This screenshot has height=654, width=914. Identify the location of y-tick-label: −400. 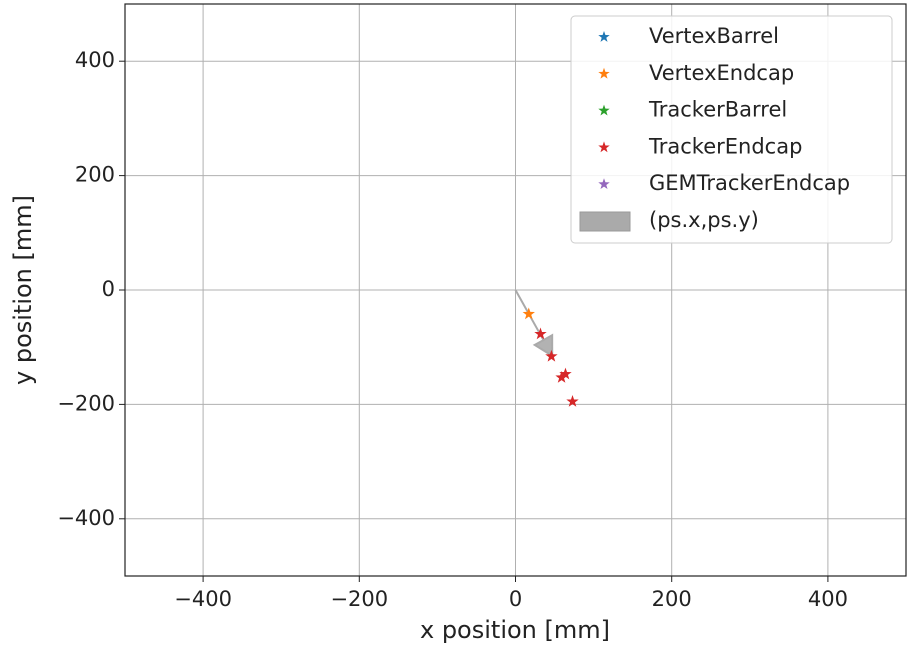
(86, 518).